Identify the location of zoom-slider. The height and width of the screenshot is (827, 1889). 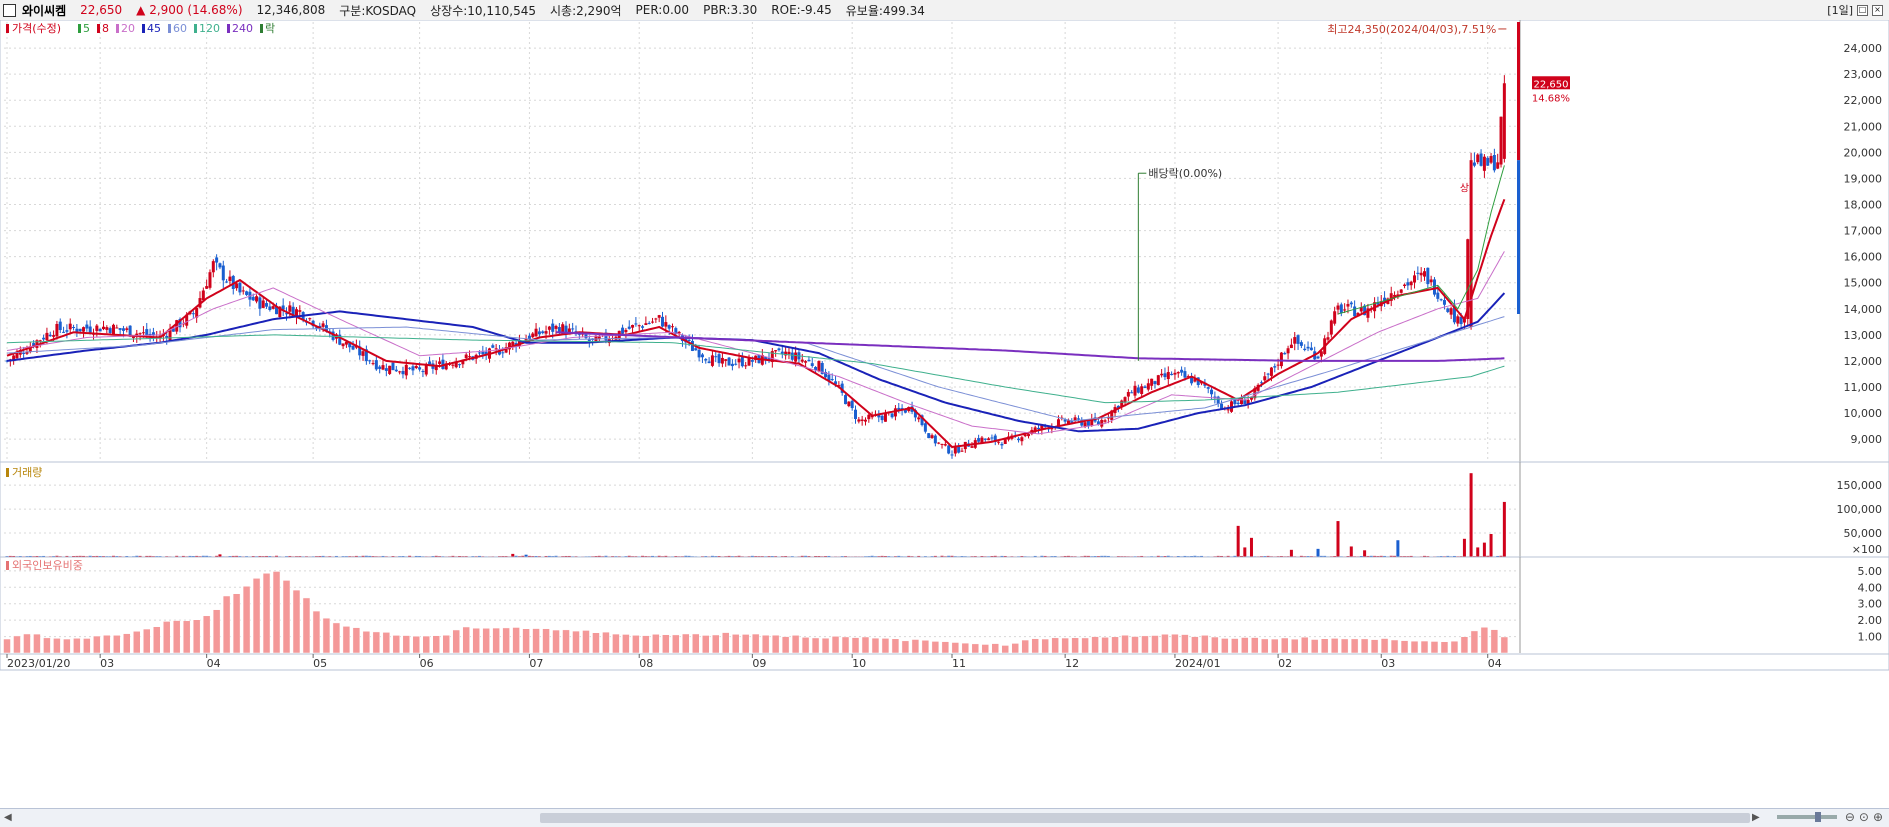
(1806, 817).